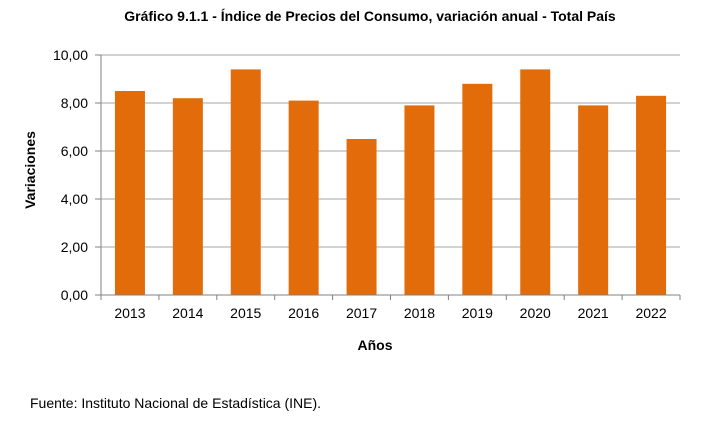  Describe the element at coordinates (30, 170) in the screenshot. I see `y-axis-title: Variaciones` at that location.